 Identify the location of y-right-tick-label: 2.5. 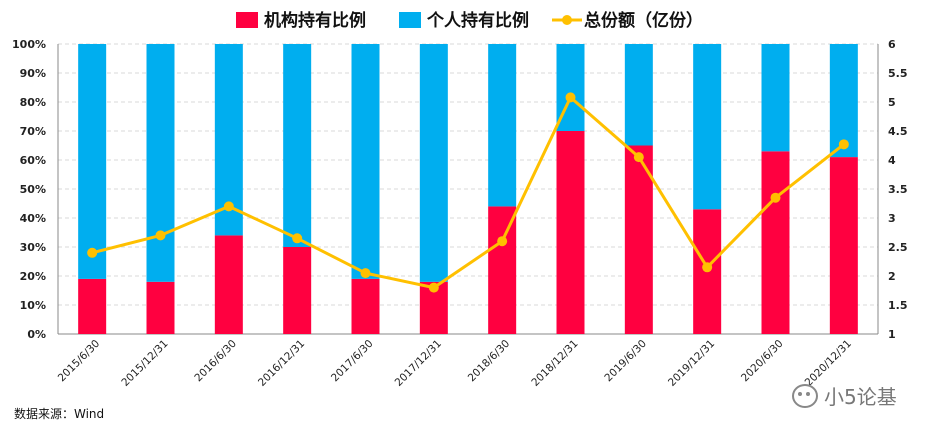
(898, 247).